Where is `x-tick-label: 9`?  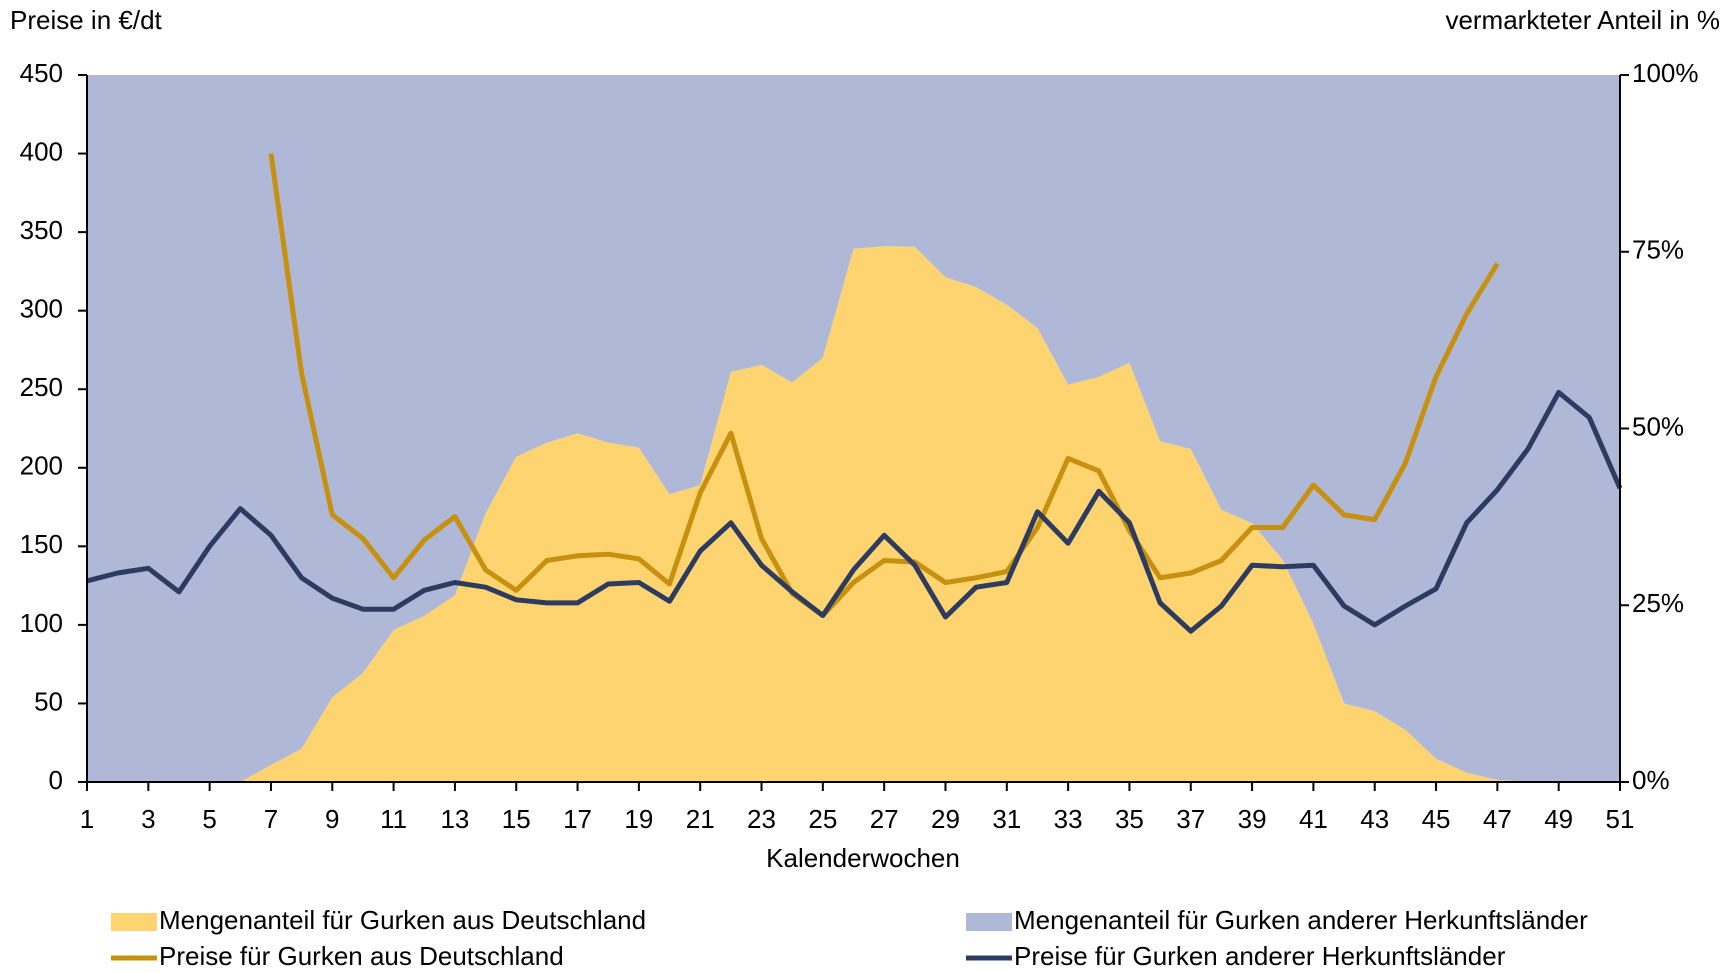 x-tick-label: 9 is located at coordinates (332, 819).